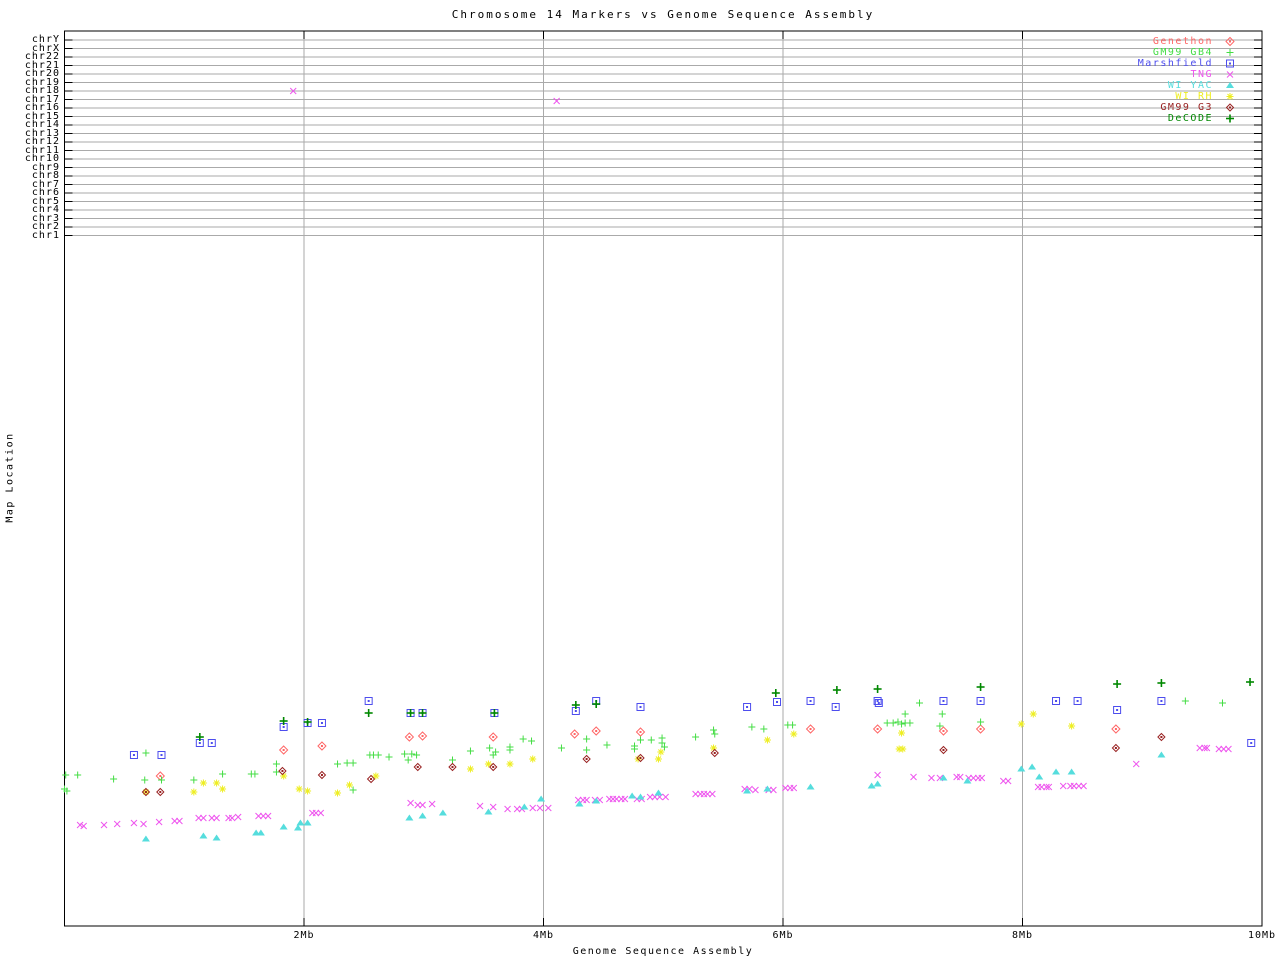 The image size is (1280, 960). What do you see at coordinates (42, 90) in the screenshot?
I see `y-tick-label-chr18: chr18` at bounding box center [42, 90].